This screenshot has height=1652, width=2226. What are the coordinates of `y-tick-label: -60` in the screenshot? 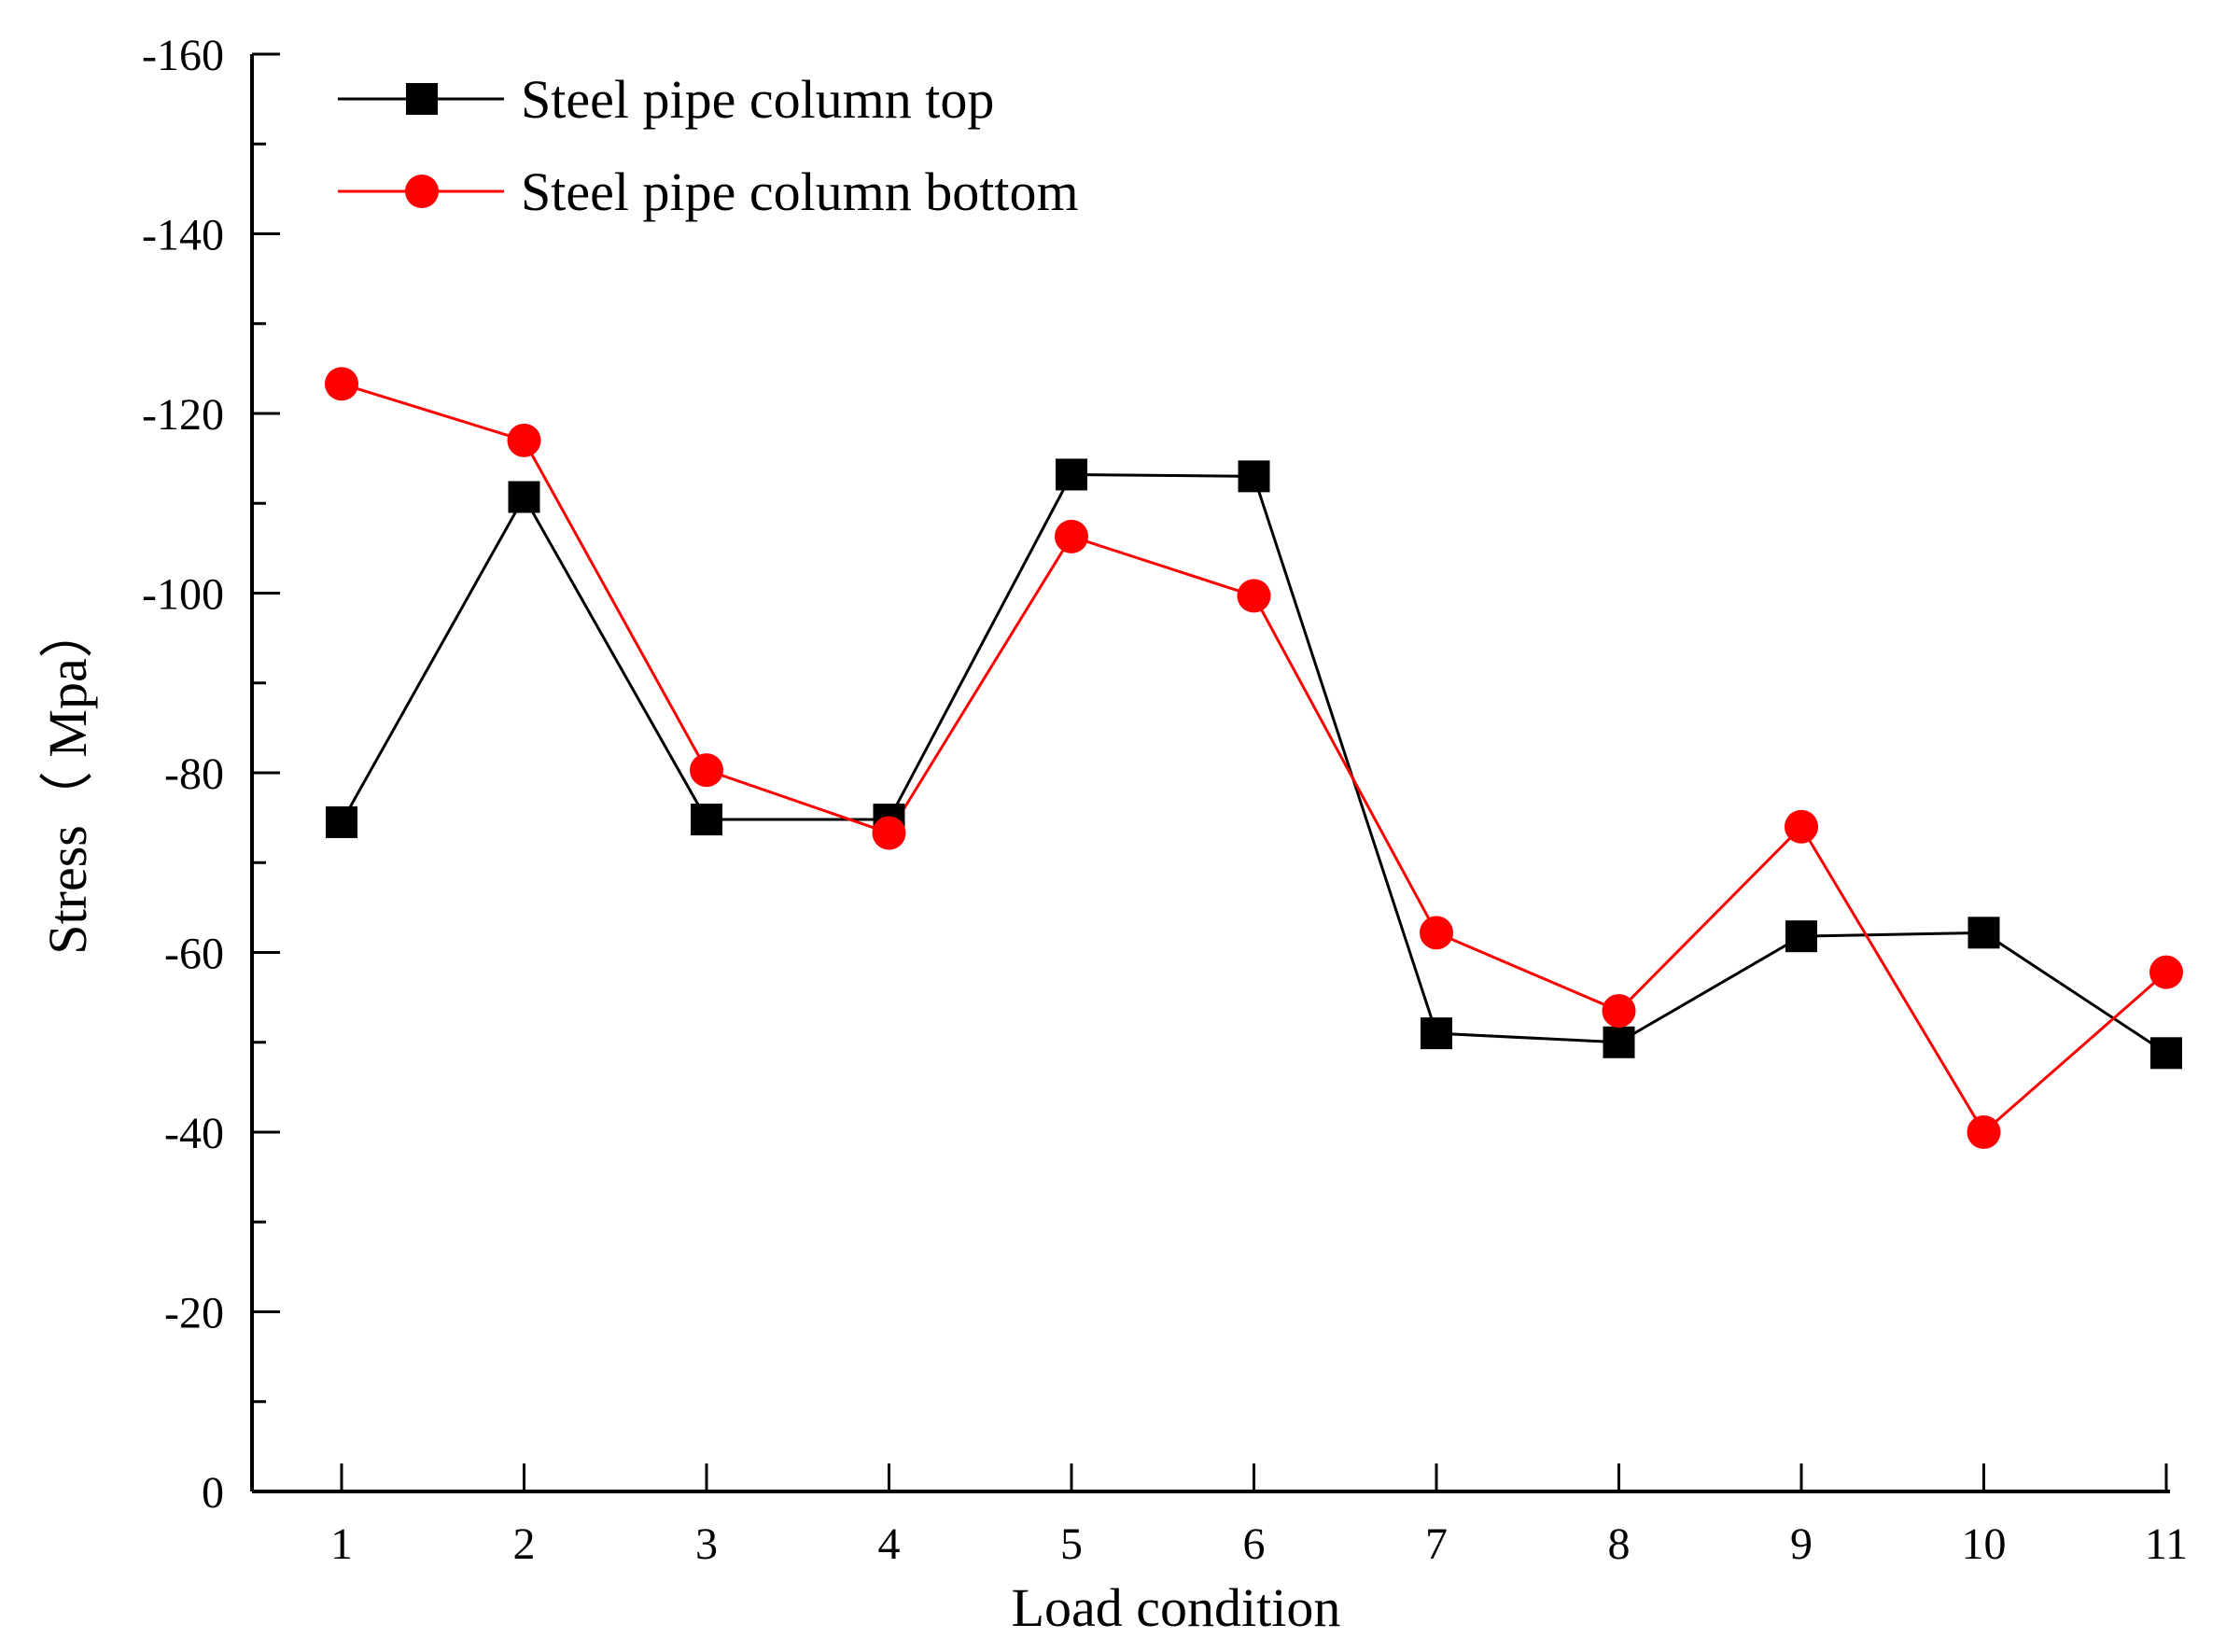 It's located at (194, 954).